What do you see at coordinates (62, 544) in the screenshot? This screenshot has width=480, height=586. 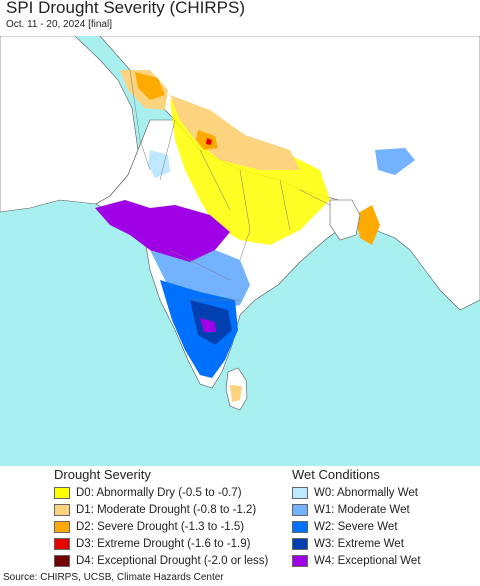 I see `swatch-d3` at bounding box center [62, 544].